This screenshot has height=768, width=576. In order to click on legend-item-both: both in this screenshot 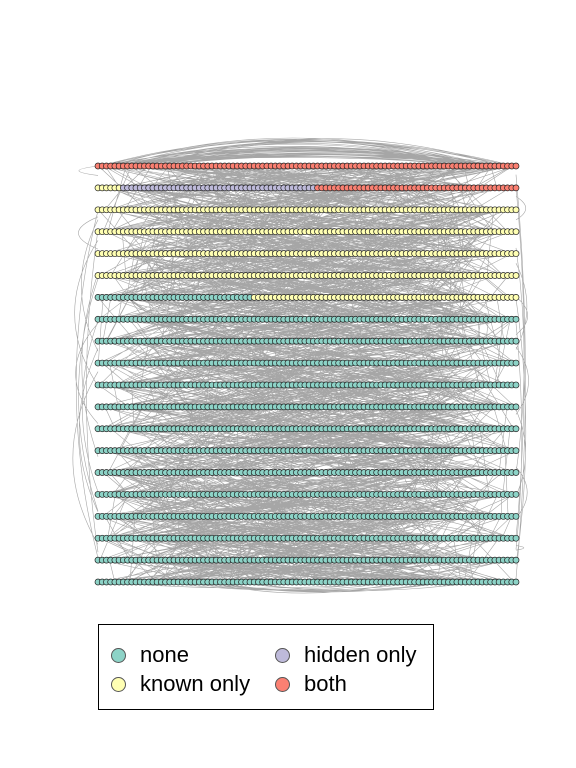, I will do `click(311, 684)`.